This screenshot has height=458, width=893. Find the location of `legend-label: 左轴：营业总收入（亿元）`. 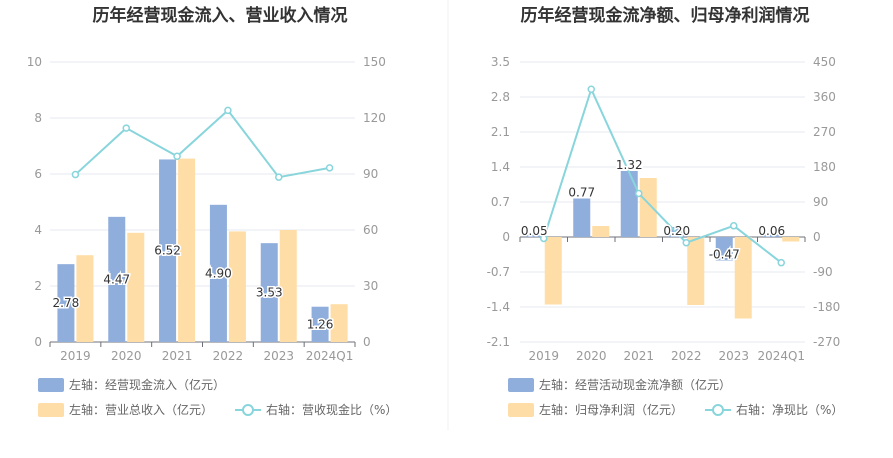

legend-label: 左轴：营业总收入（亿元） is located at coordinates (141, 409).